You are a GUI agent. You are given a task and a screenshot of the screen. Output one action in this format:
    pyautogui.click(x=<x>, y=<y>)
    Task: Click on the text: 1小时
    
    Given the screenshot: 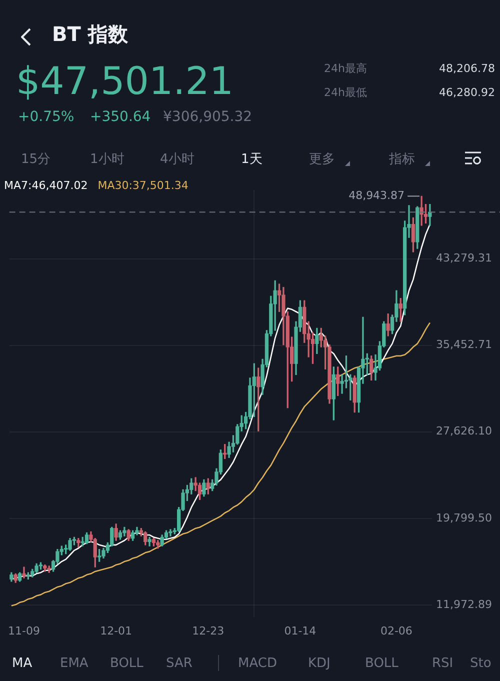 What is the action you would take?
    pyautogui.click(x=107, y=159)
    